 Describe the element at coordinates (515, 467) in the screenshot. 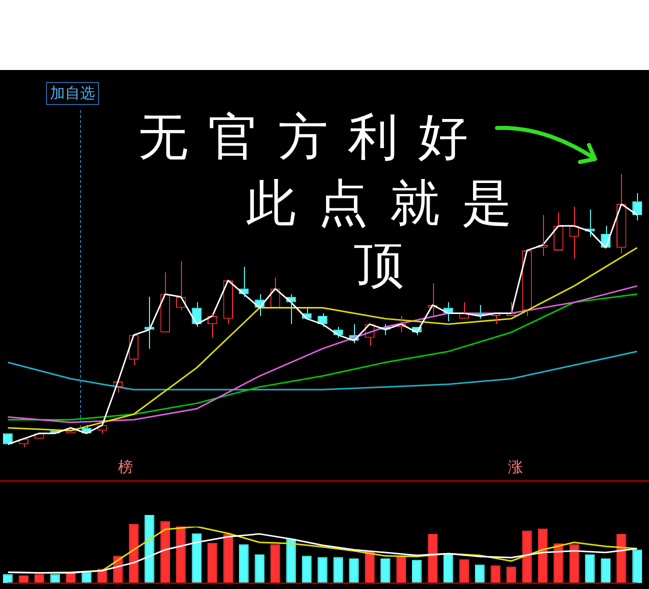

I see `text: 涨` at that location.